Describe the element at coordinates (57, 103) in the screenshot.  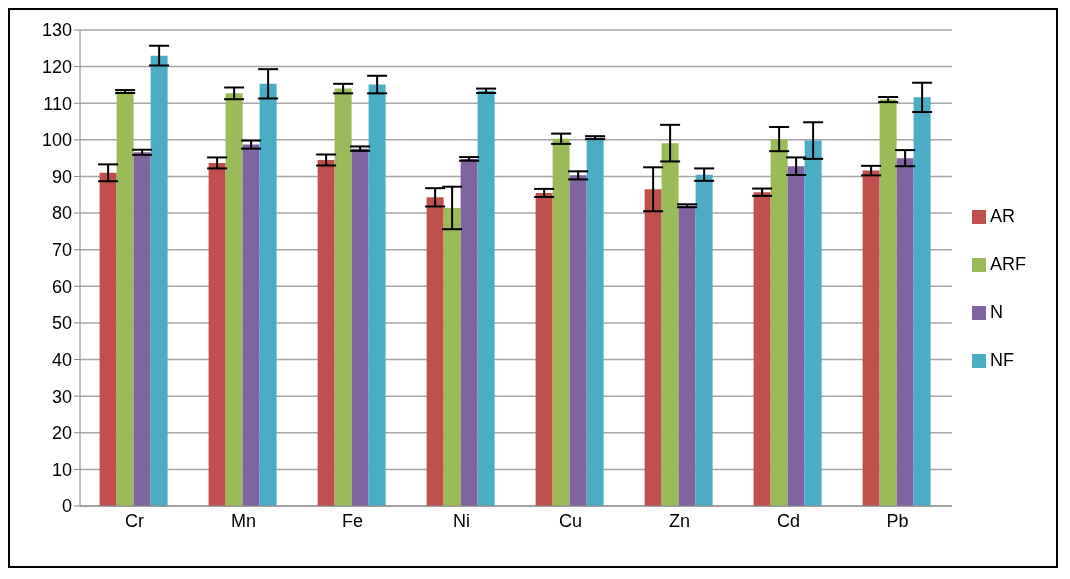
I see `y-tick-label: 110` at that location.